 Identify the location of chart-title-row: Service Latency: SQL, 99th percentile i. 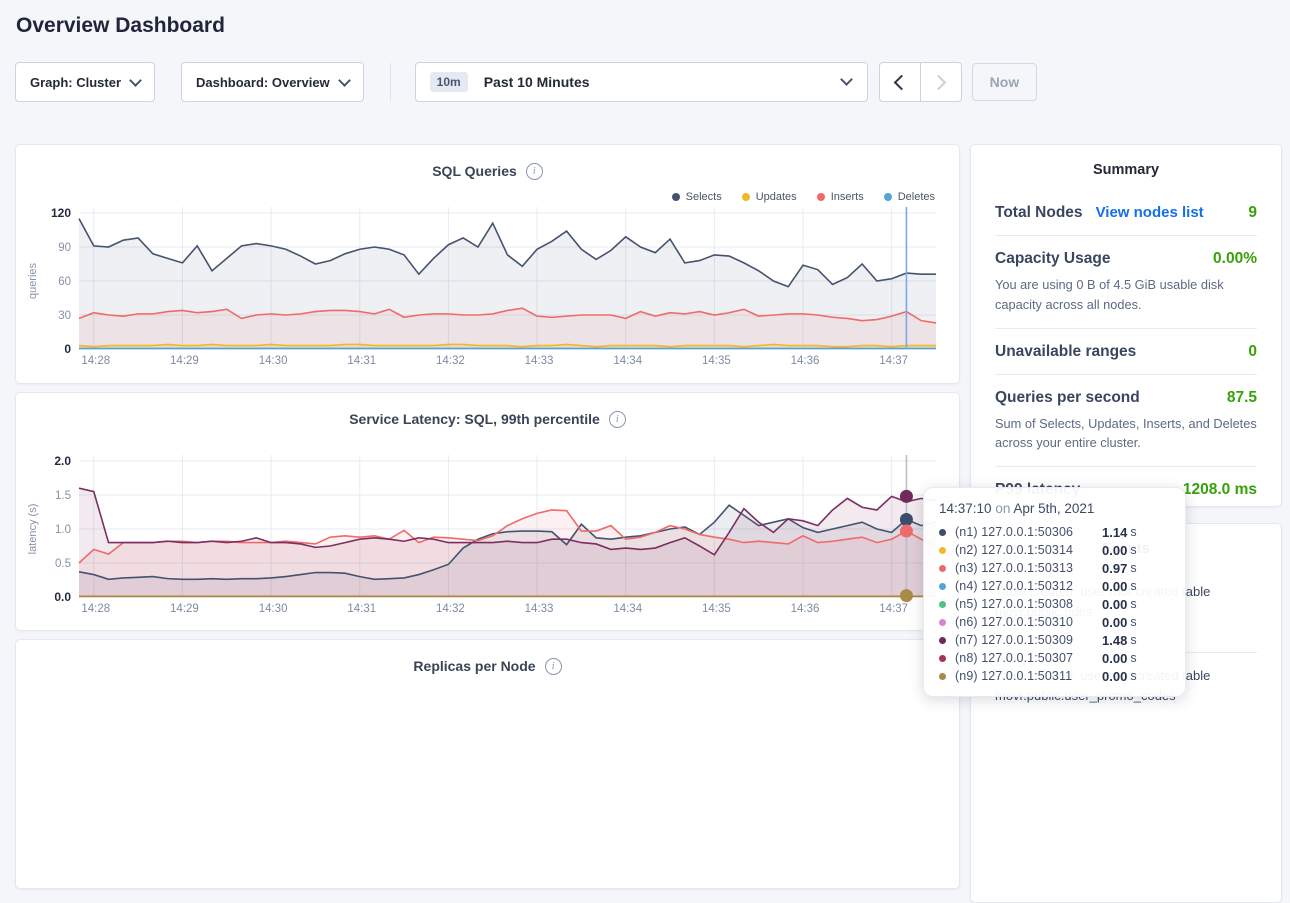
(487, 410).